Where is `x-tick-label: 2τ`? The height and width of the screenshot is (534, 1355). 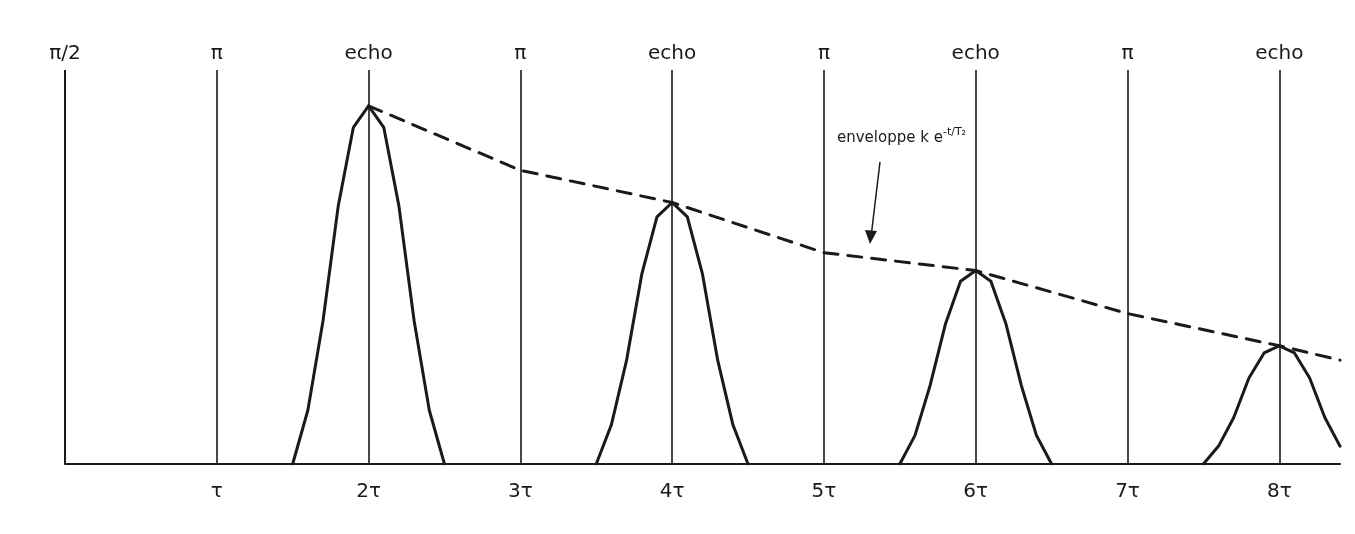
x-tick-label: 2τ is located at coordinates (368, 490).